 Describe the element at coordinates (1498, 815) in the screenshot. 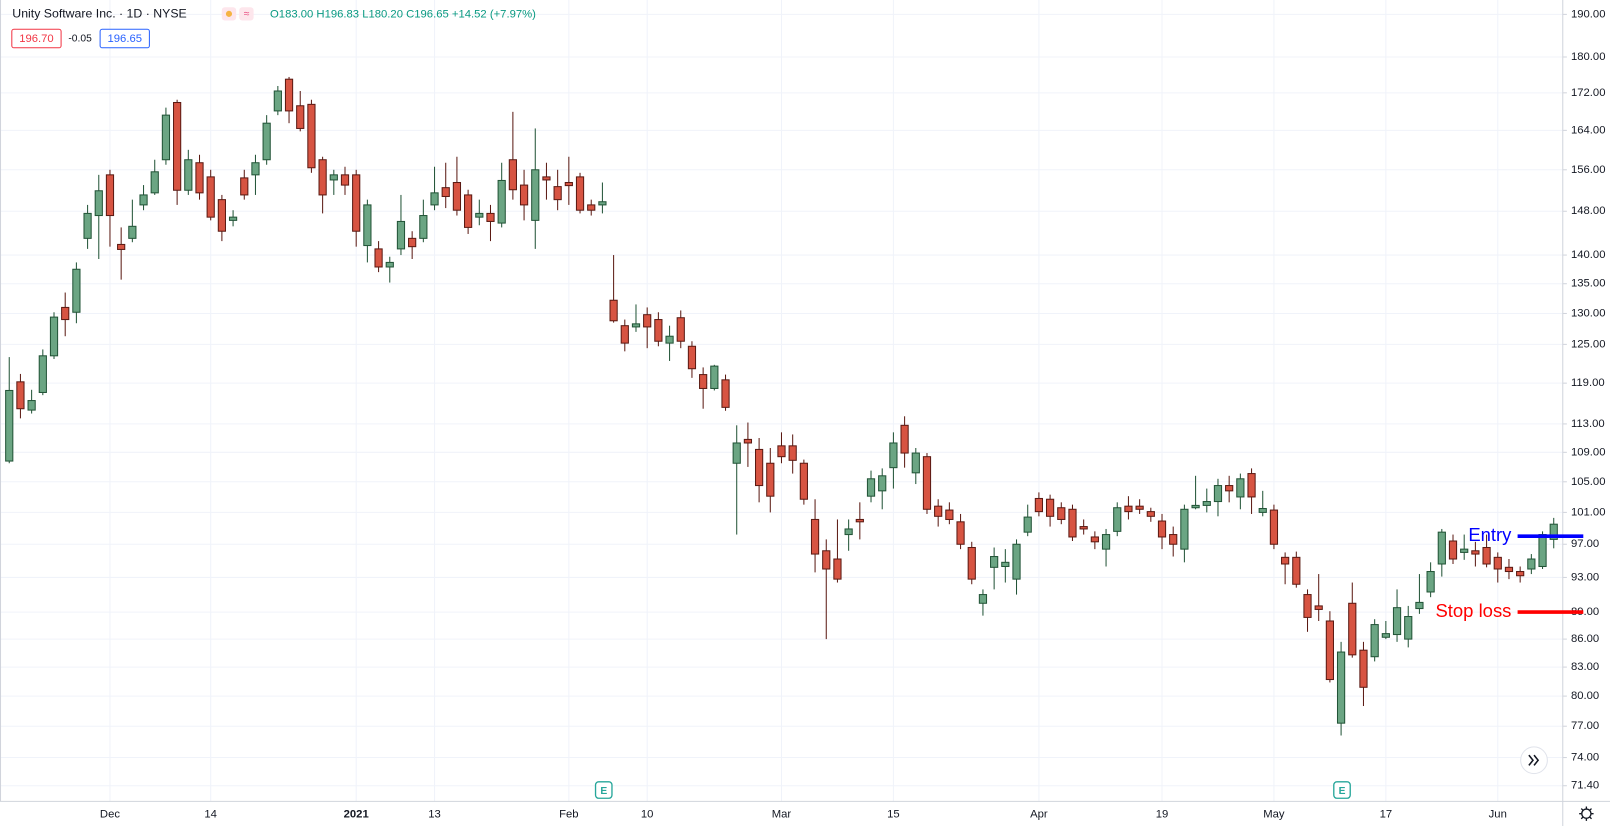

I see `x-tick-label: Jun` at that location.